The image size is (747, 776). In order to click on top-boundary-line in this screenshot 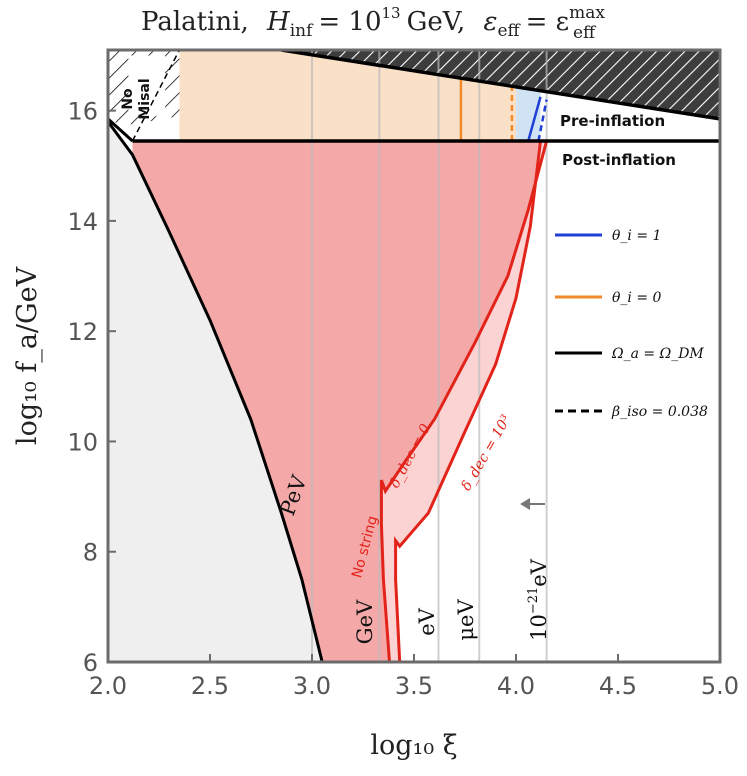, I will do `click(500, 85)`.